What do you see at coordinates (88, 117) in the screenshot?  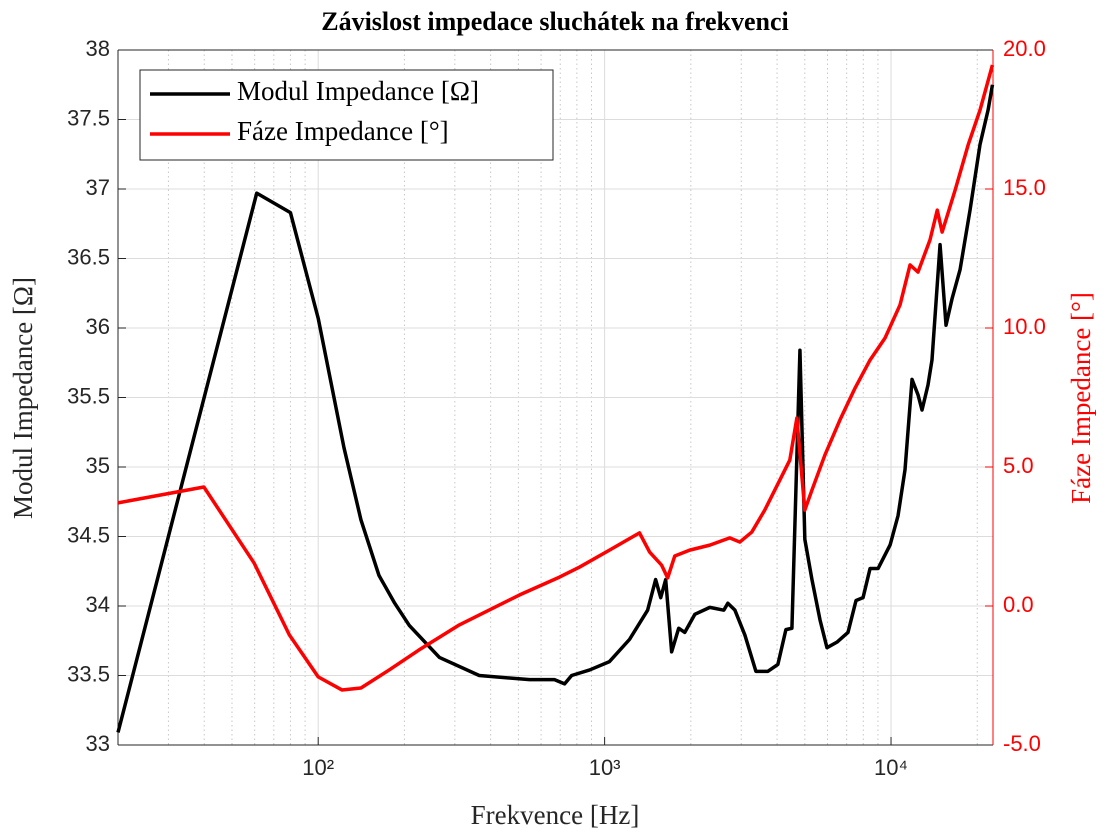 I see `y-tick-label: 37.5` at bounding box center [88, 117].